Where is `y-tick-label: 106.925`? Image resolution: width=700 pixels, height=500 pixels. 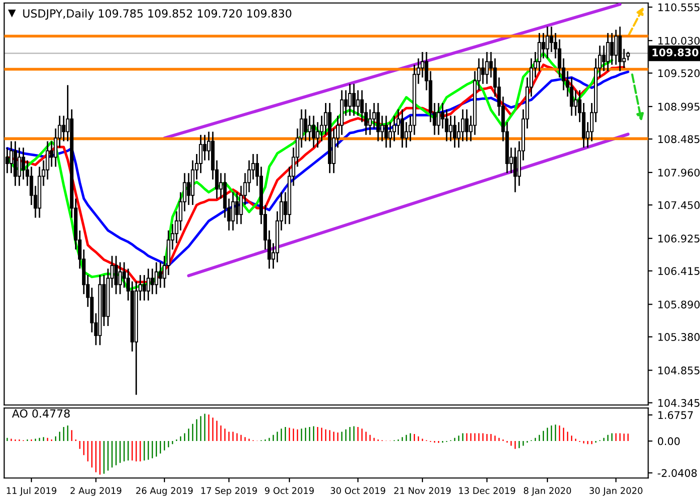 y-tick-label: 106.925 is located at coordinates (679, 238).